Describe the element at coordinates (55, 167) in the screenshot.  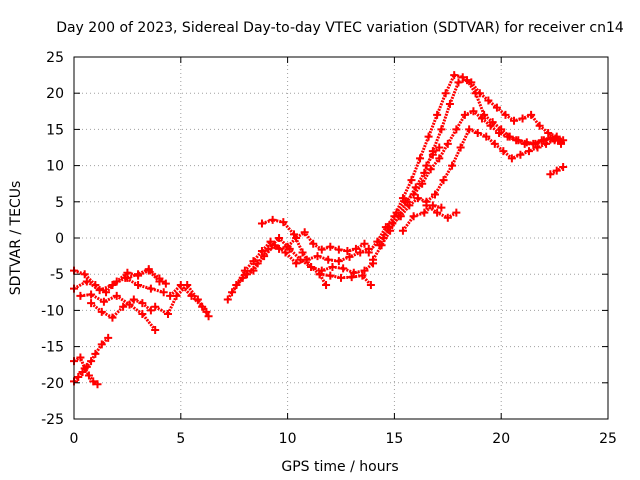
I see `y-tick-label: 10` at that location.